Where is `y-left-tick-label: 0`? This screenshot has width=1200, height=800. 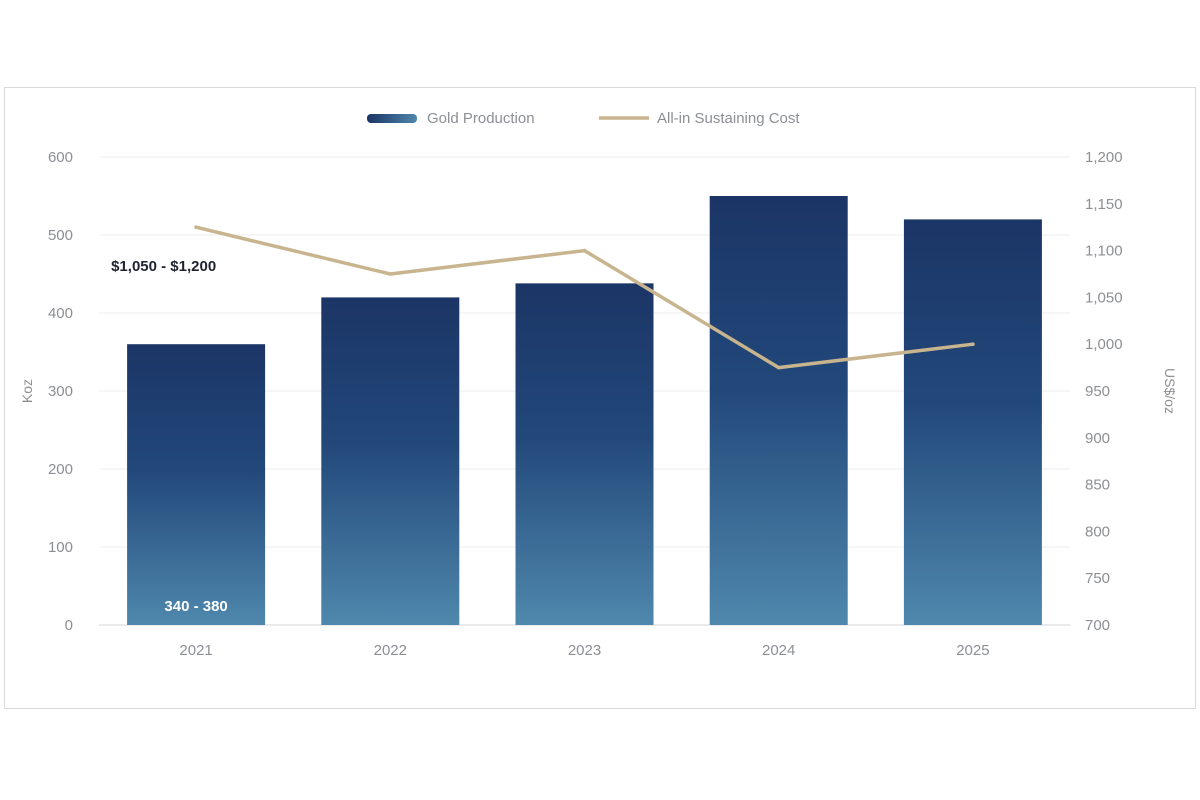
y-left-tick-label: 0 is located at coordinates (69, 625).